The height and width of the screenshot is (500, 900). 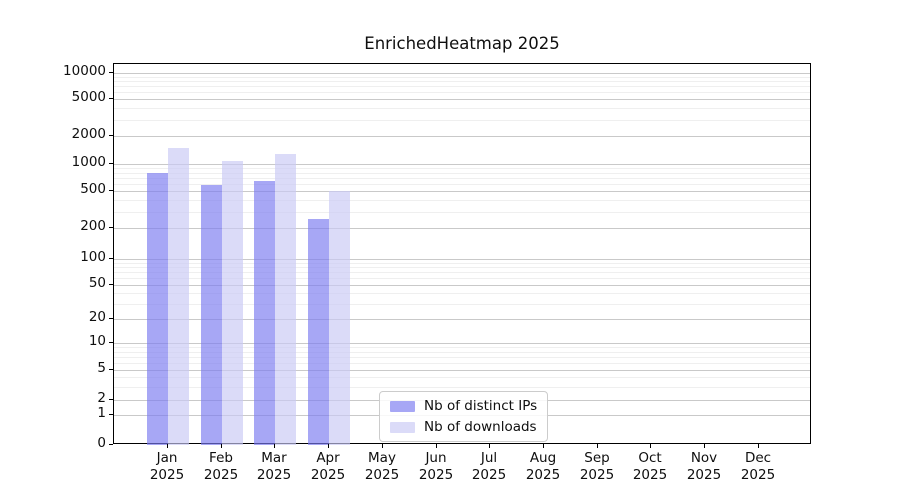 I want to click on legend-item-distinct-ips: Nb of distinct IPs, so click(x=463, y=406).